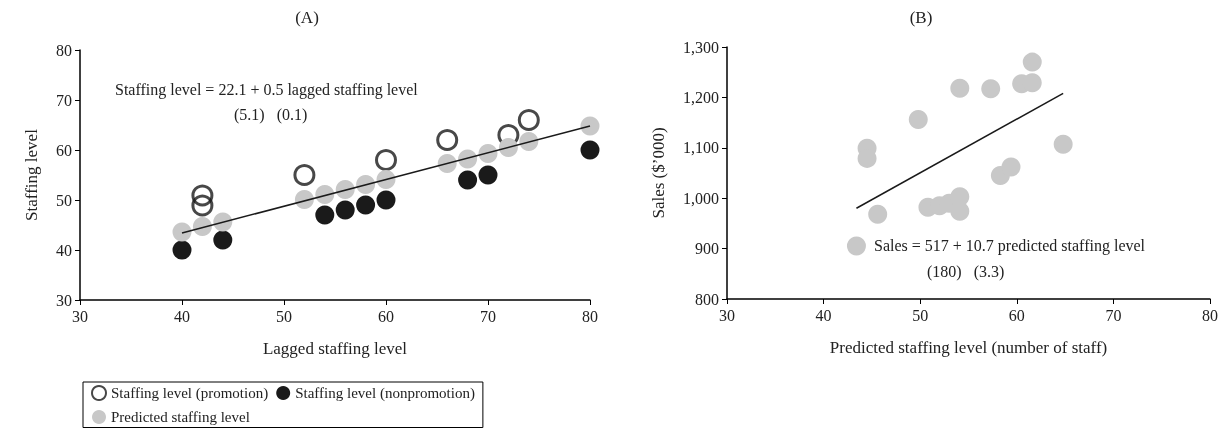  I want to click on y-tick-label: 900, so click(707, 249).